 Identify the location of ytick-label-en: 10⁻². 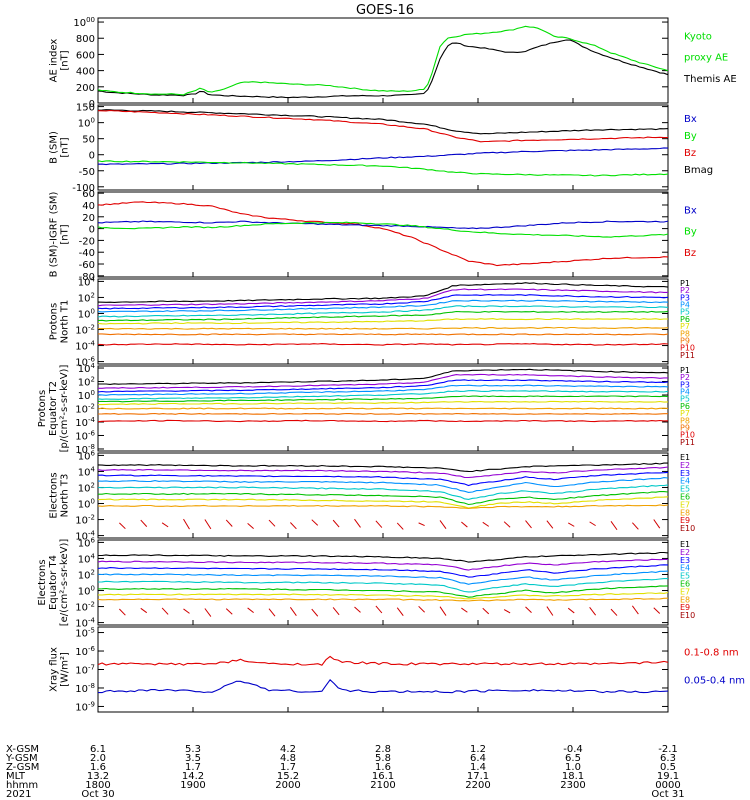
(85, 520).